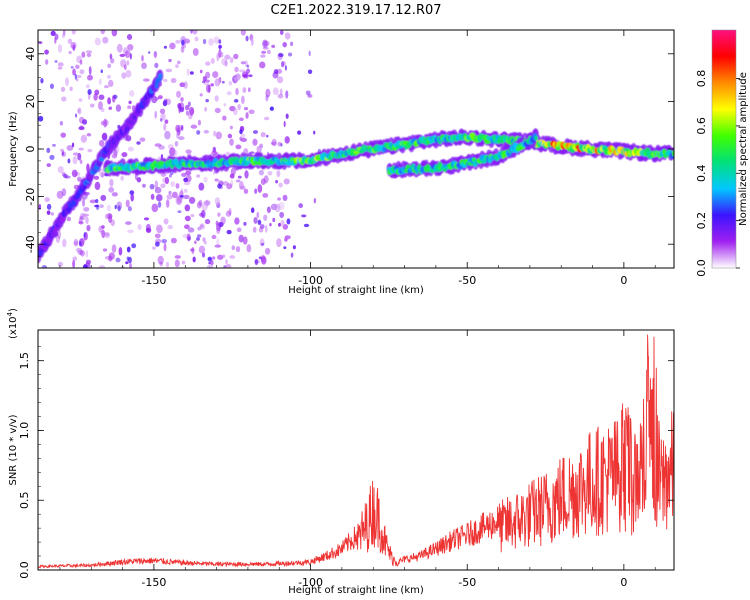  I want to click on snr-y-tick-label: 0.5, so click(24, 500).